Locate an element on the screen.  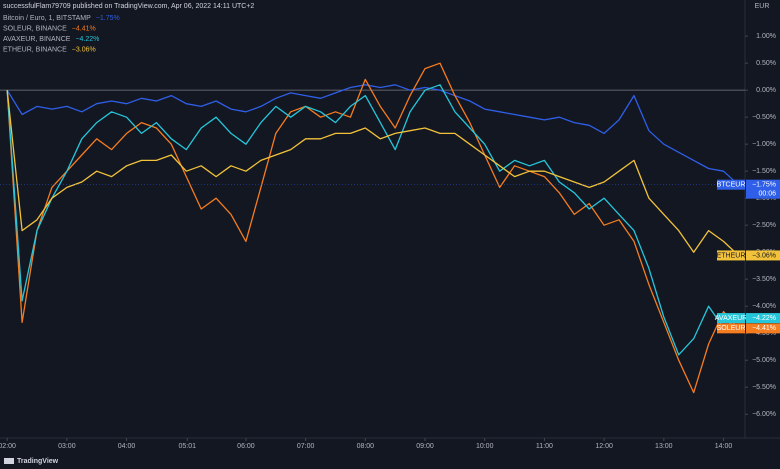
symbol-label: BTCEUR is located at coordinates (731, 185).